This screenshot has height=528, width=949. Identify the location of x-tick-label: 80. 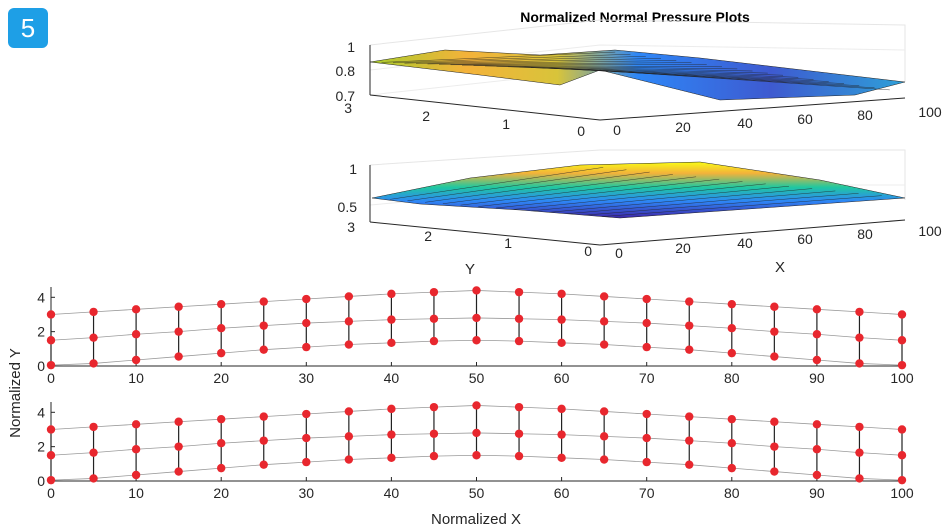
(732, 378).